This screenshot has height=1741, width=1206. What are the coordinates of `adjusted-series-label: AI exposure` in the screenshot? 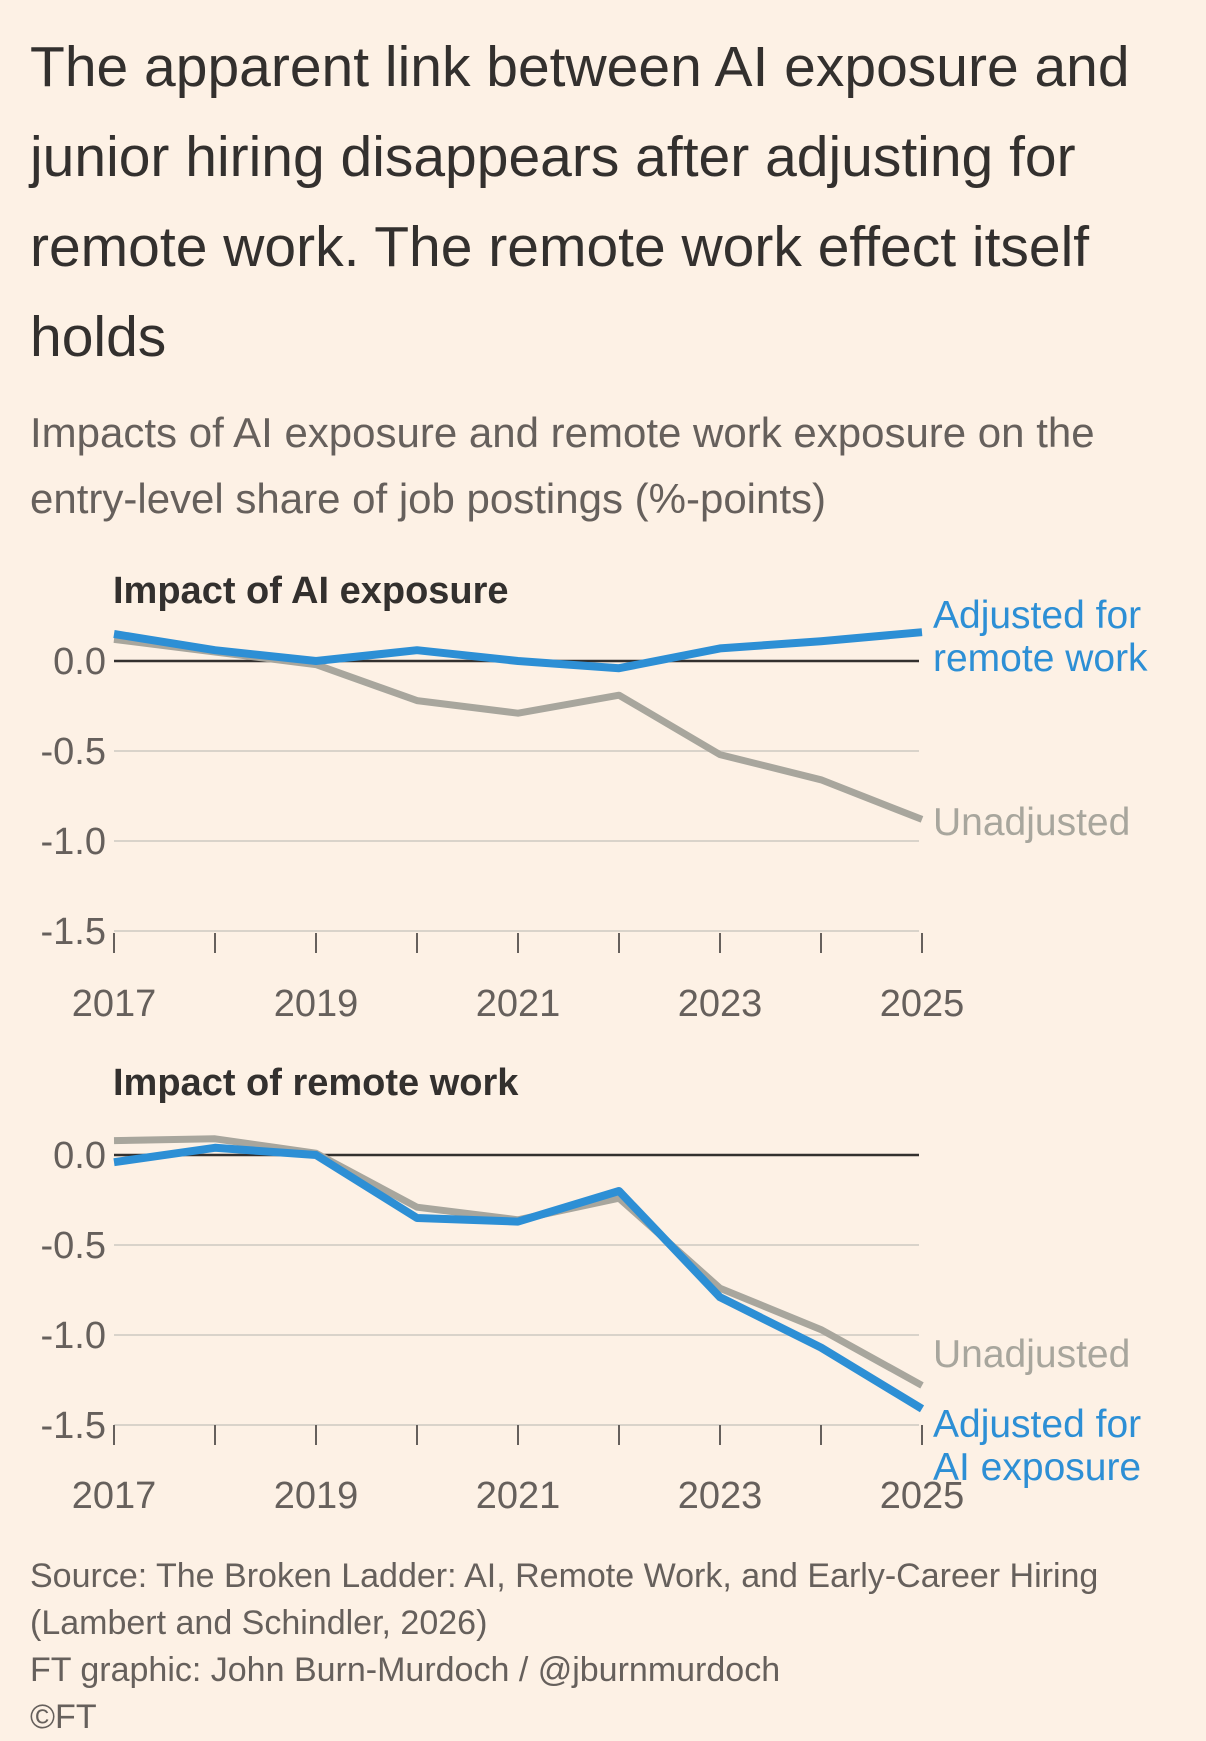 It's located at (1037, 1467).